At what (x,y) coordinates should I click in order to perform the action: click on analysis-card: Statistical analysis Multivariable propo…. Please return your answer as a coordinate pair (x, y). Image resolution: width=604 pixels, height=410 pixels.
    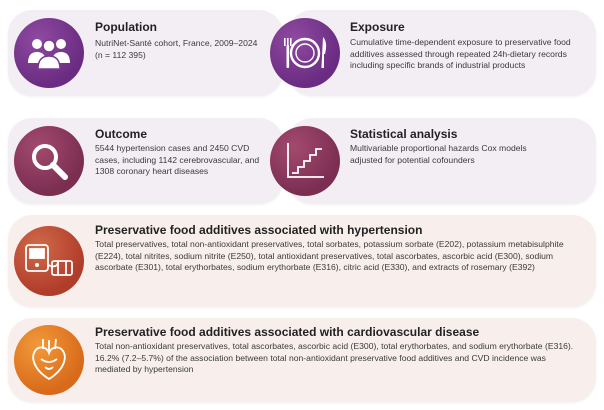
    Looking at the image, I should click on (433, 161).